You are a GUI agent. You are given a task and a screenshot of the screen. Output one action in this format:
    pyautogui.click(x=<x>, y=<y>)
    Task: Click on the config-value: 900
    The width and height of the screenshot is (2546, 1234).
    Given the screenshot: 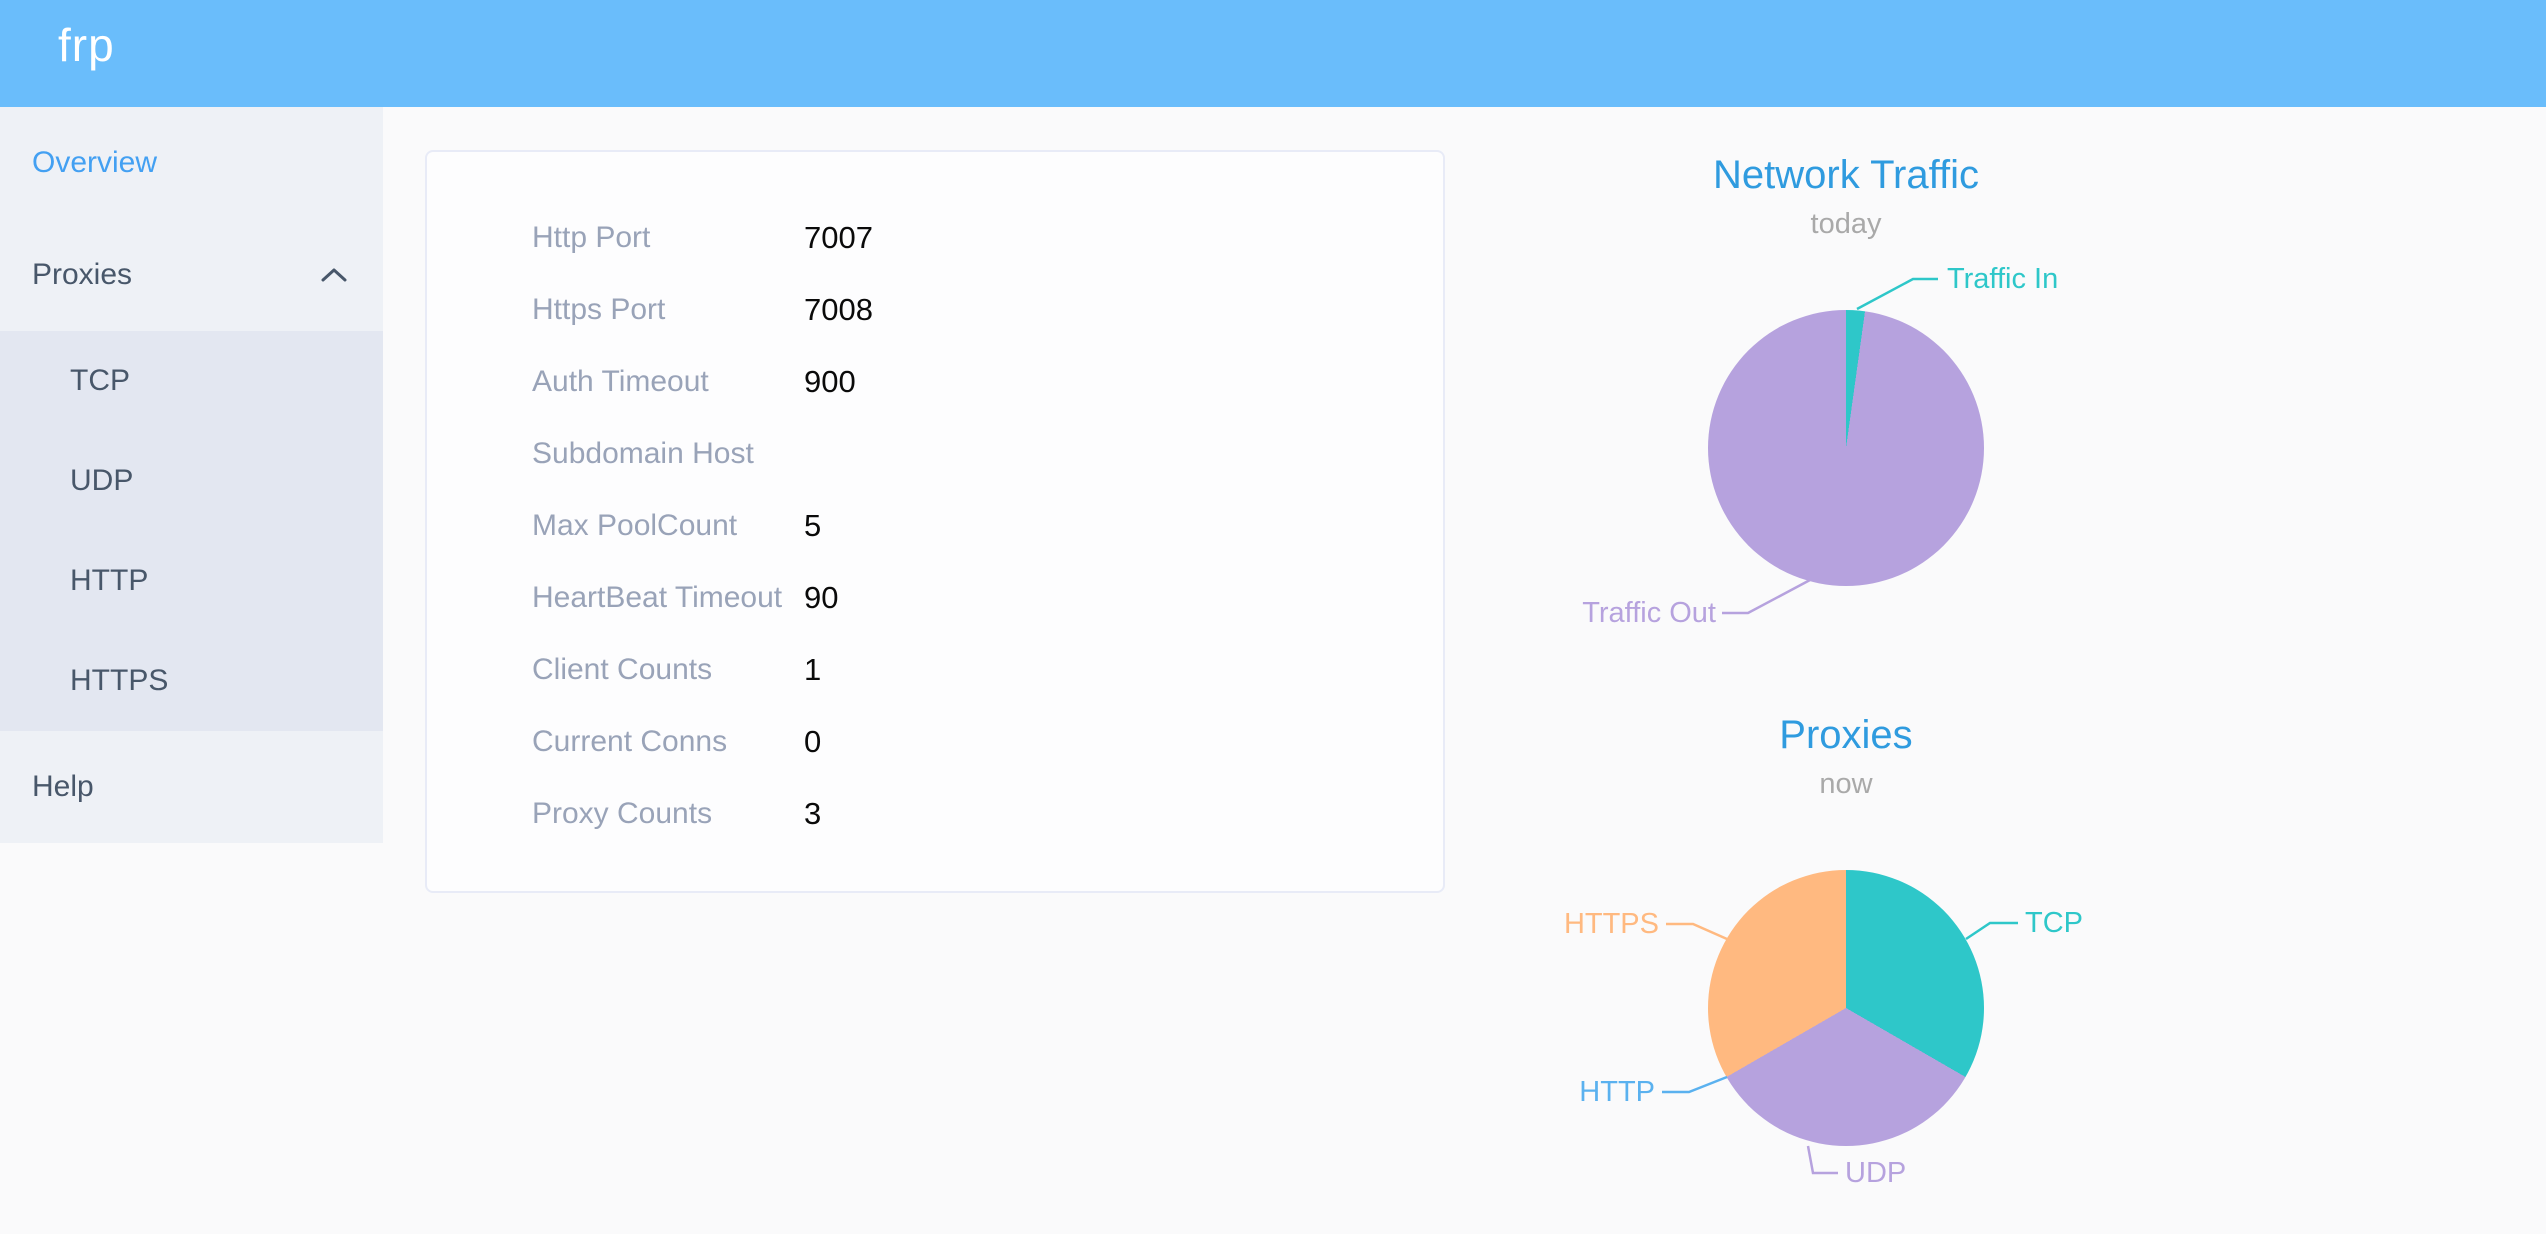 What is the action you would take?
    pyautogui.click(x=830, y=381)
    